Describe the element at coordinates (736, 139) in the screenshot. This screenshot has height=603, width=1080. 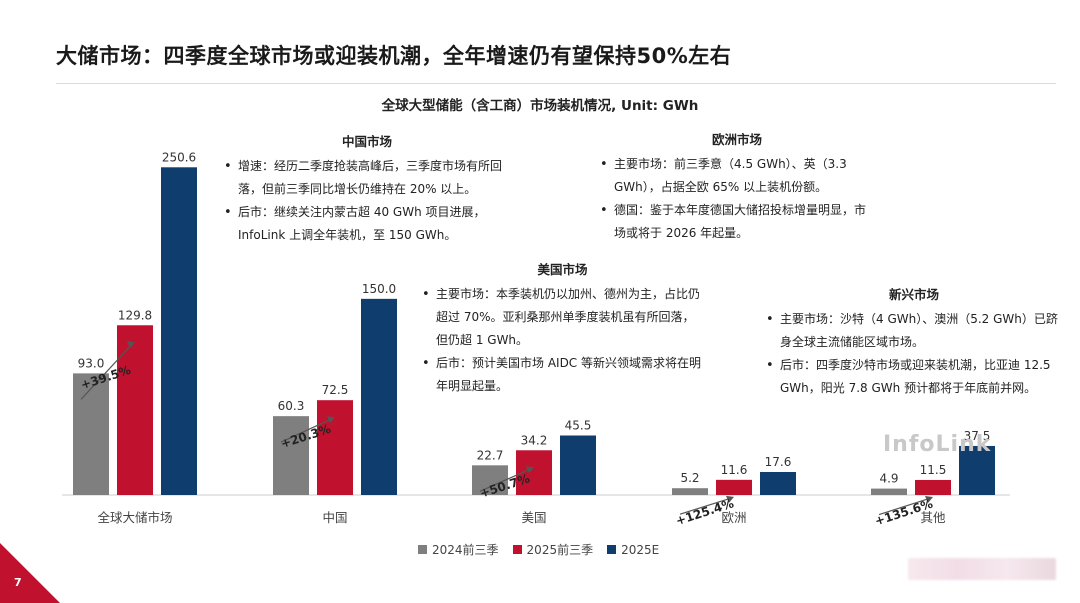
I see `note-europe-heading: 欧洲市场` at that location.